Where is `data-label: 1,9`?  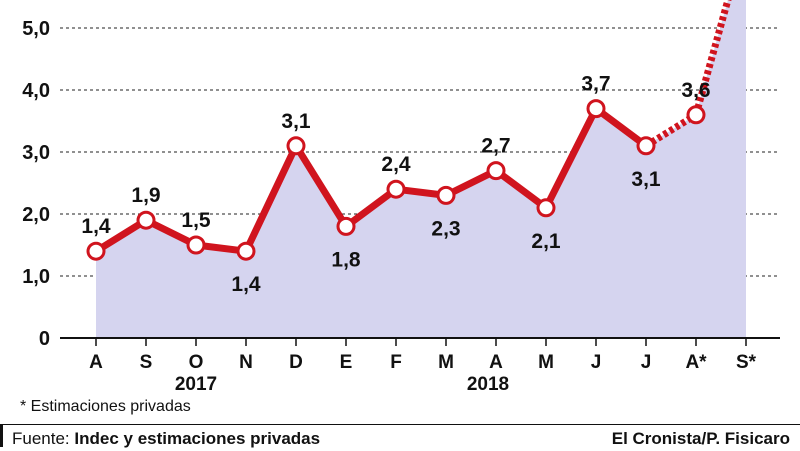
data-label: 1,9 is located at coordinates (145, 195).